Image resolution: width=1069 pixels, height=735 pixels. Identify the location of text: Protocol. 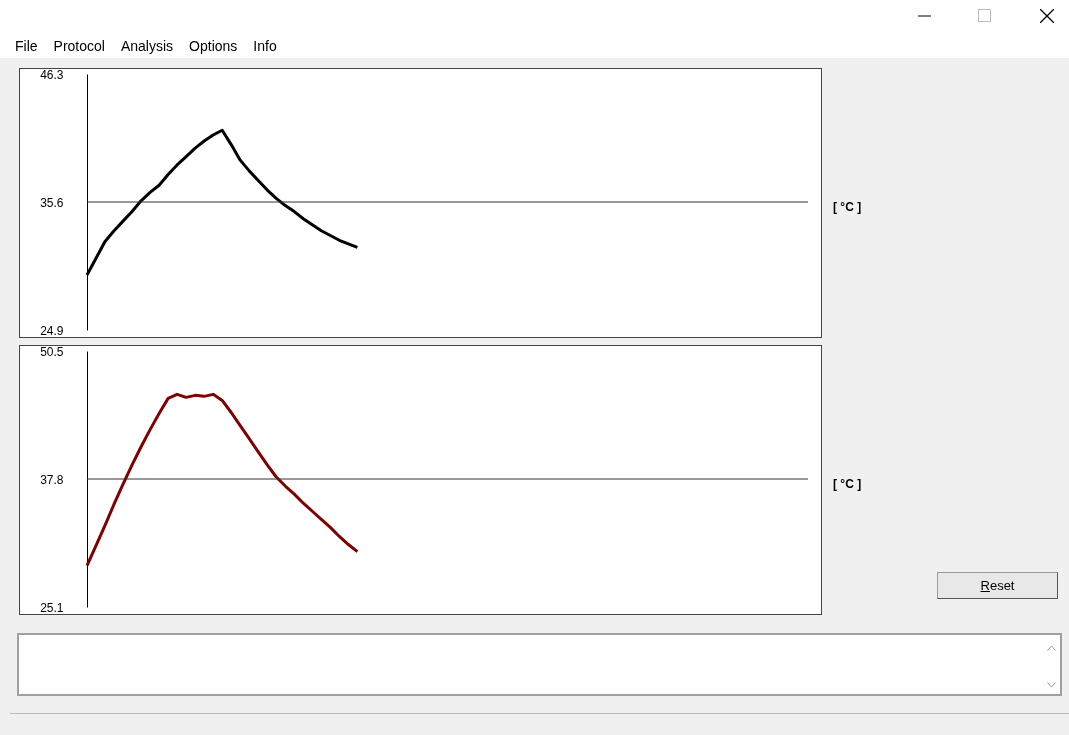
(79, 46).